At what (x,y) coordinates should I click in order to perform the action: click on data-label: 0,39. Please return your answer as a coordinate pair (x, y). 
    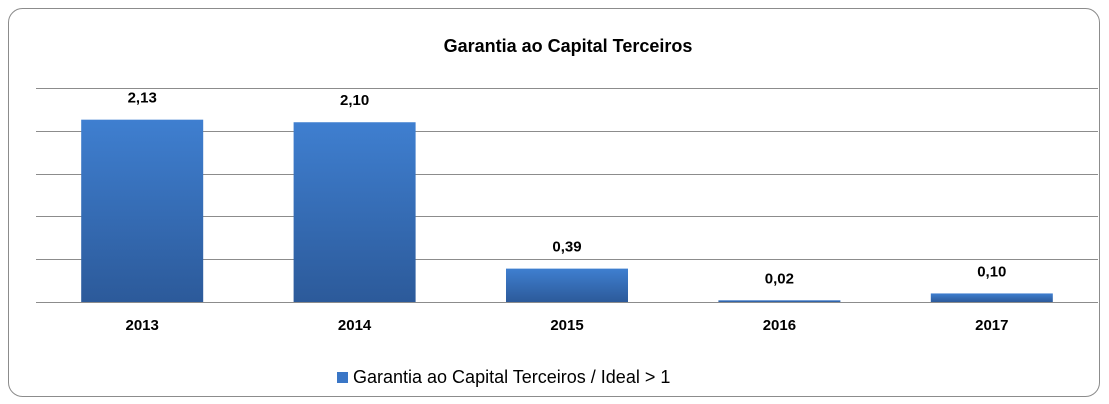
    Looking at the image, I should click on (566, 247).